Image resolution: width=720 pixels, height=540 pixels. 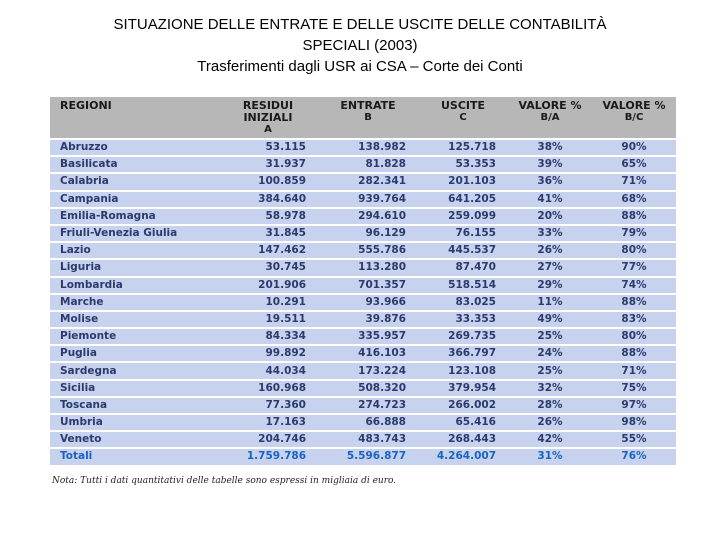 I want to click on value-cell: 83.025, so click(x=463, y=302).